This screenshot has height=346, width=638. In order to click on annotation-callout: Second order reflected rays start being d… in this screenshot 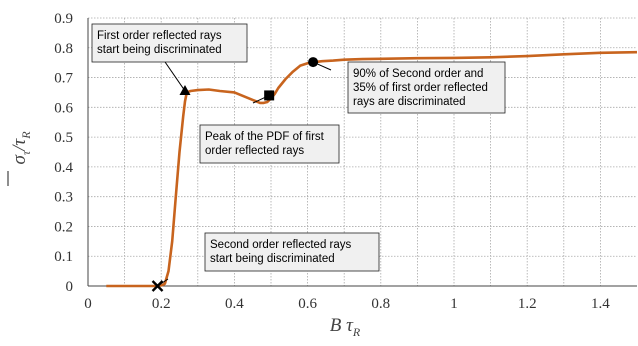, I will do `click(292, 252)`.